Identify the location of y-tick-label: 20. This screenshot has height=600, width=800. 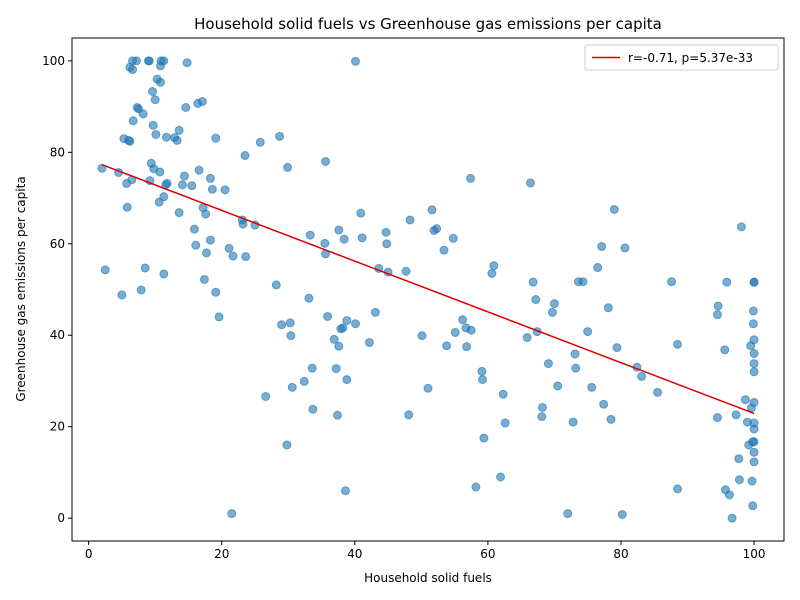
(57, 427).